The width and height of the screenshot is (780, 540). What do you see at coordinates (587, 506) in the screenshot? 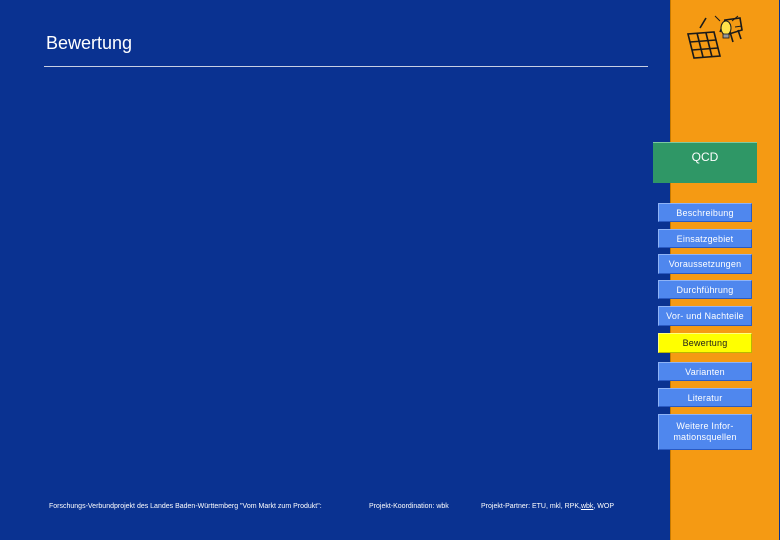
I see `footer-partners-link: wbk` at bounding box center [587, 506].